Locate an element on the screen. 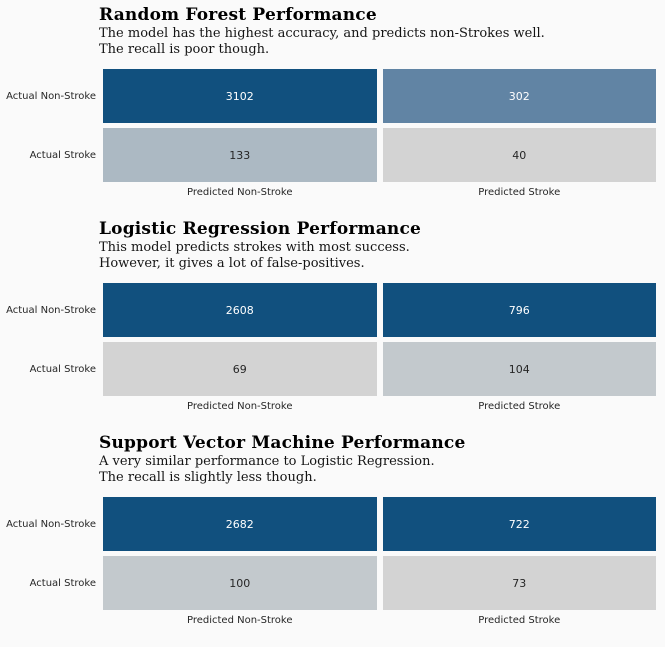  description-line-2: The recall is poor though. is located at coordinates (184, 49).